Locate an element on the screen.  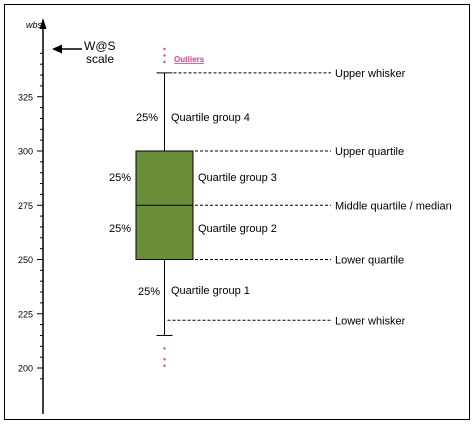
label-median: Middle quartile / median is located at coordinates (393, 206).